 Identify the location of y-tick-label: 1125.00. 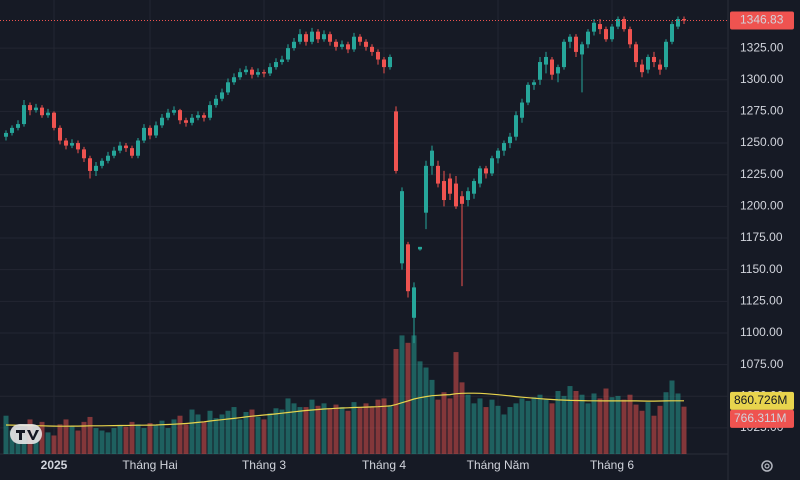
(761, 300).